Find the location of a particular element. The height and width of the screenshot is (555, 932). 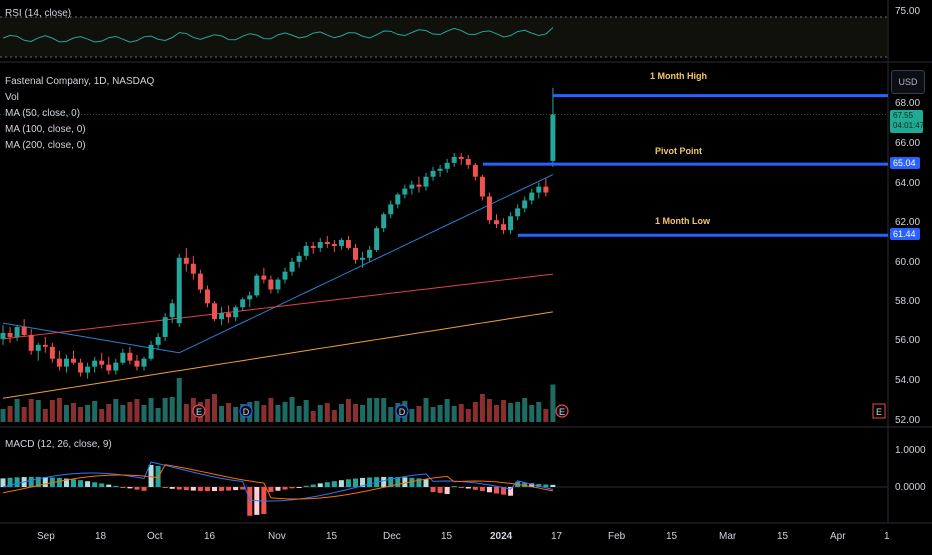

x-tick: 1 is located at coordinates (887, 536).